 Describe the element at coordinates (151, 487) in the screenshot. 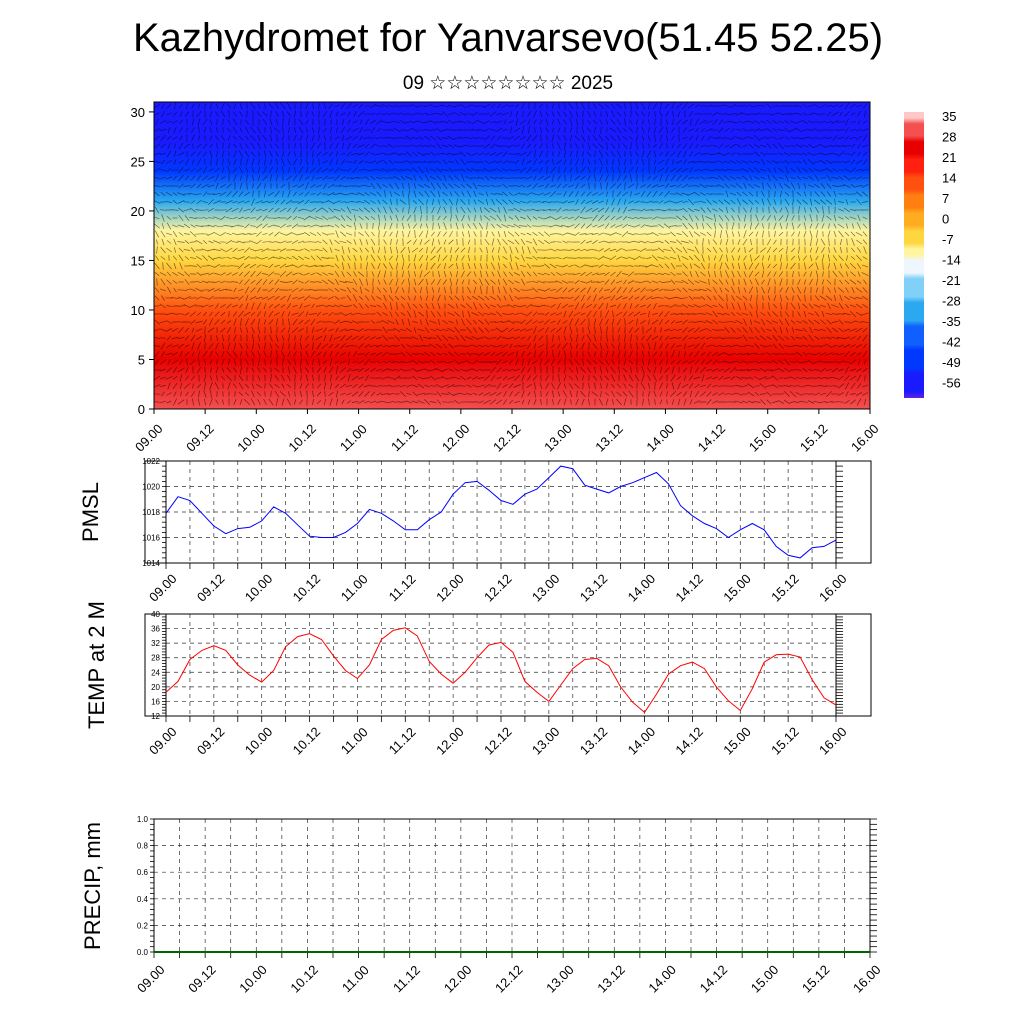

I see `y-tick-label: 1020` at that location.